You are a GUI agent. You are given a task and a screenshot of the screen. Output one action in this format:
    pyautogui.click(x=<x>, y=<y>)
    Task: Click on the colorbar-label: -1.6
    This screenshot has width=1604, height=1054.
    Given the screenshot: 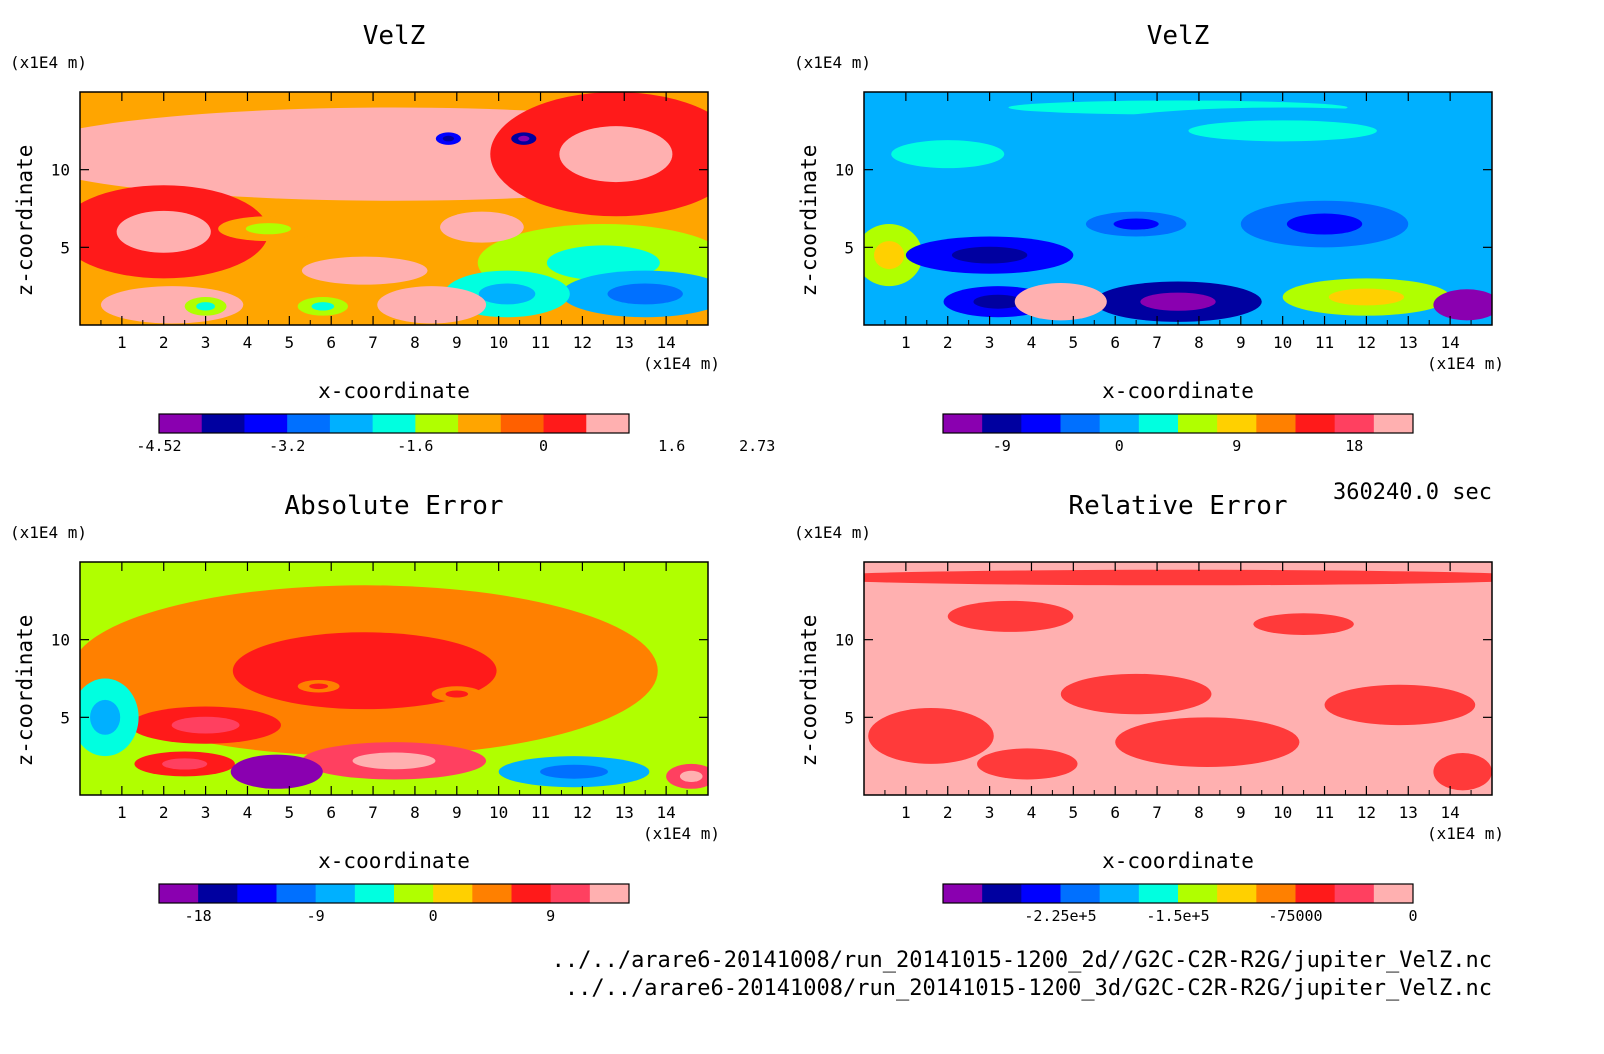 What is the action you would take?
    pyautogui.click(x=415, y=446)
    